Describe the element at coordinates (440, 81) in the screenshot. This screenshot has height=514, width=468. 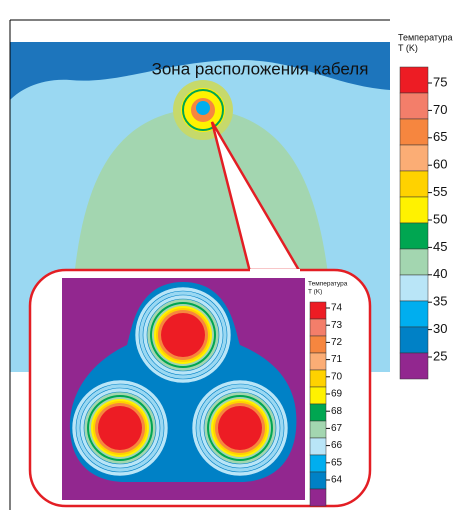
I see `legend-tick-label: 75` at that location.